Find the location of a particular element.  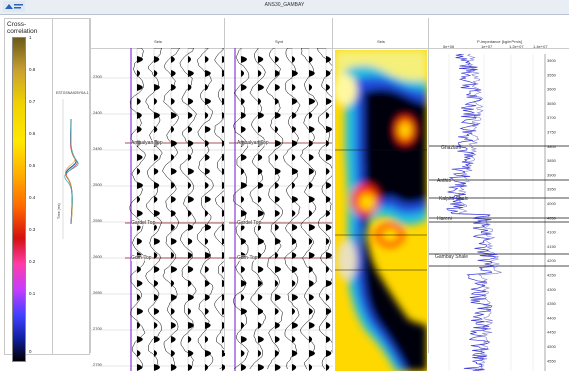

horizon-label: Gdm-Top is located at coordinates (141, 258).